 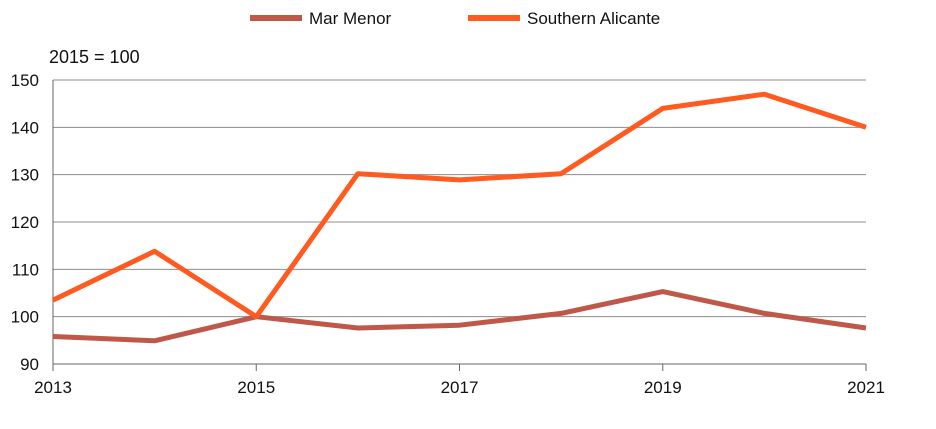 I want to click on legend-label-mar-menor: Mar Menor, so click(x=350, y=18).